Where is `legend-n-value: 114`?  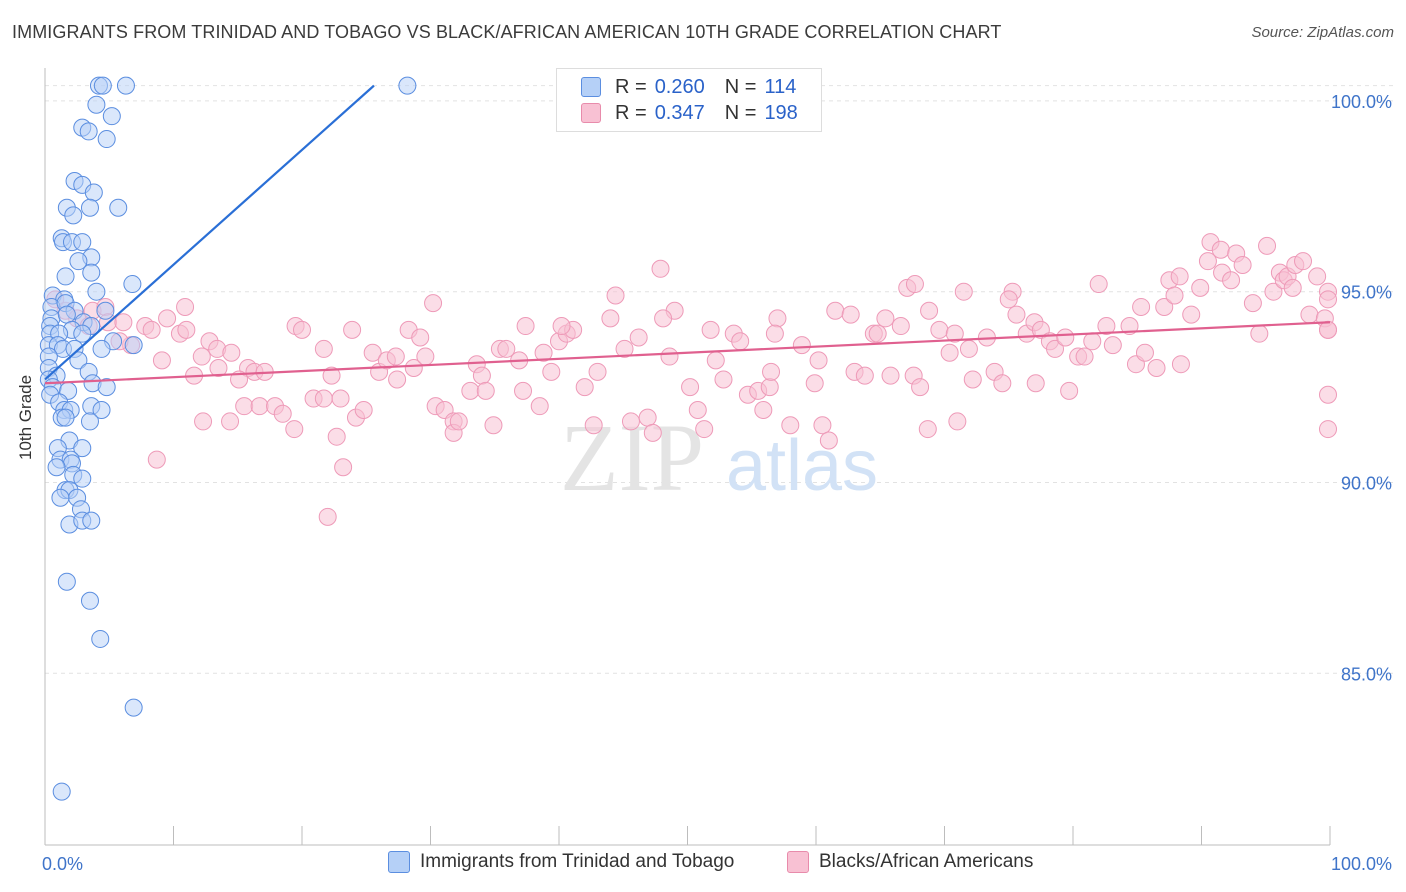
legend-n-value: 114 is located at coordinates (780, 86).